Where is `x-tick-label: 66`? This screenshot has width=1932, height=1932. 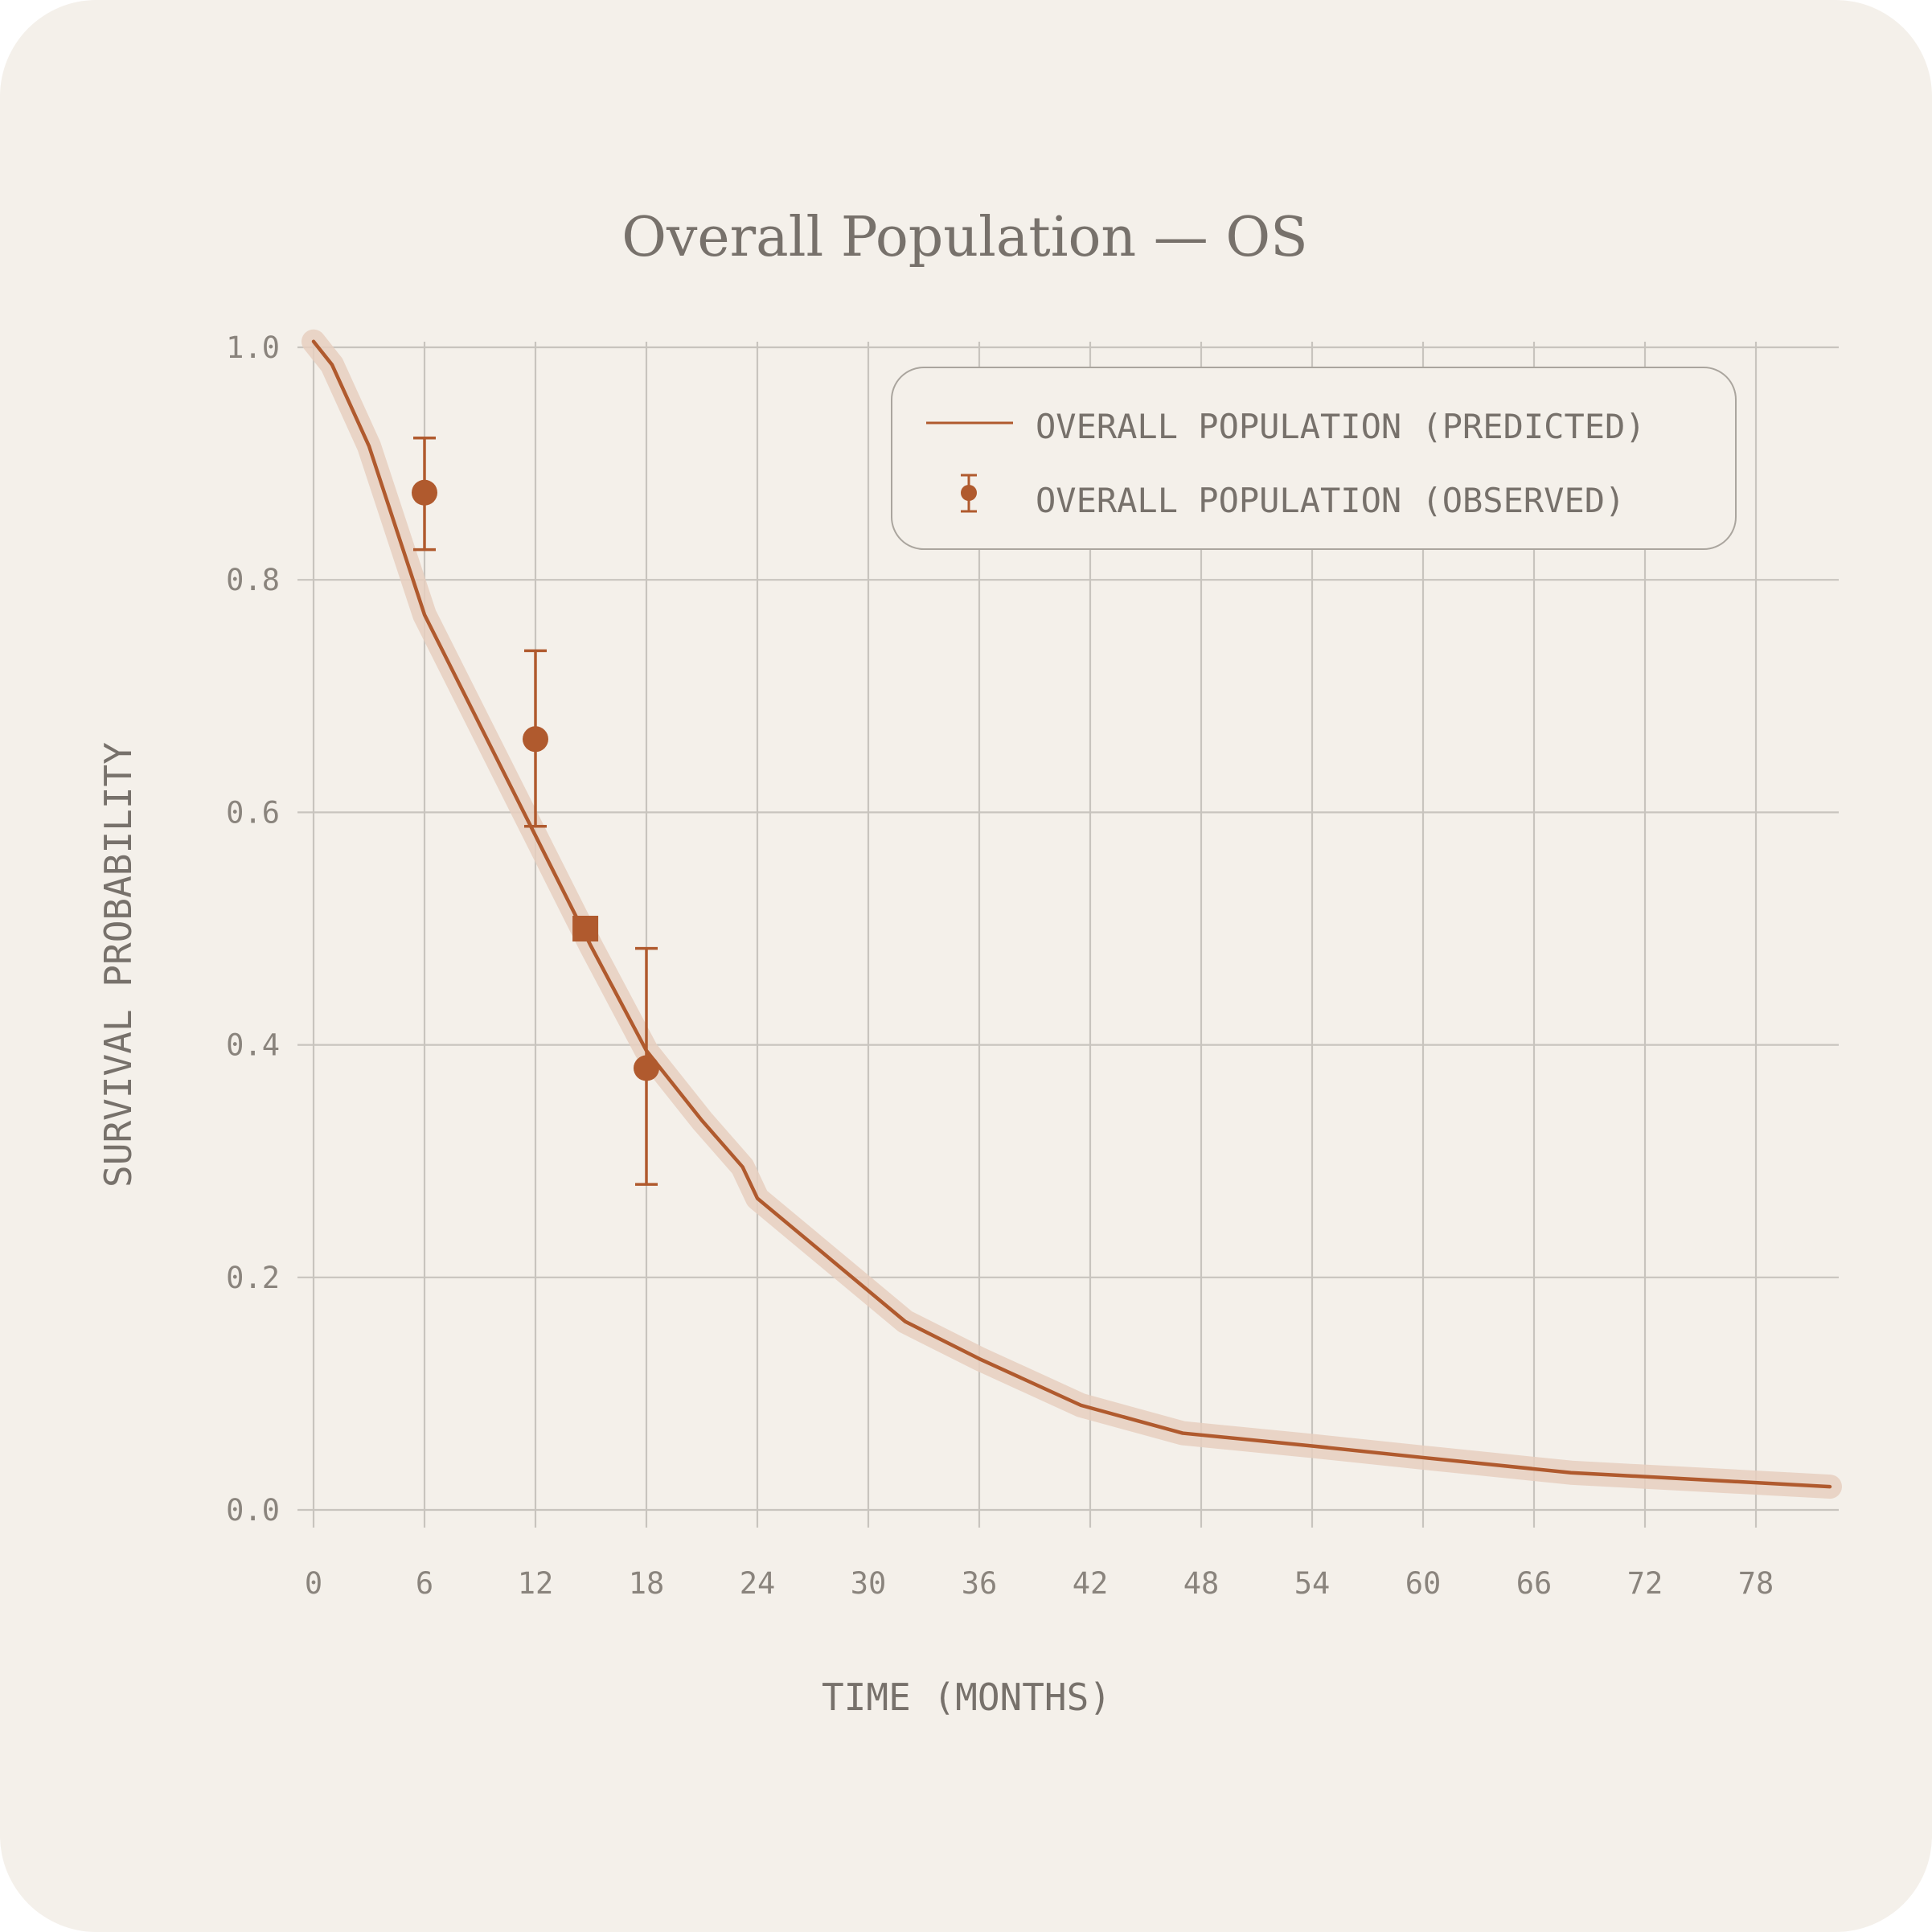 x-tick-label: 66 is located at coordinates (1534, 1583).